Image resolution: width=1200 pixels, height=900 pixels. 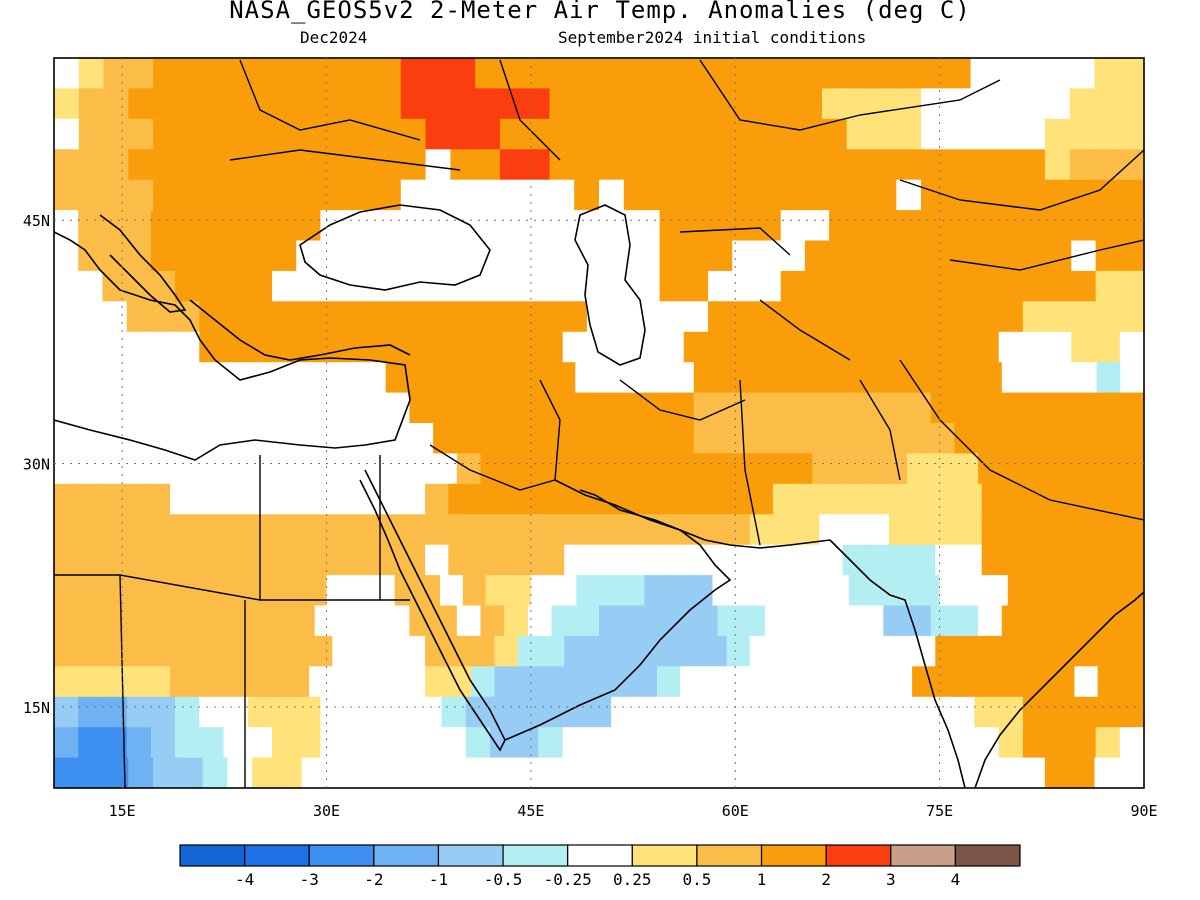 What do you see at coordinates (632, 879) in the screenshot?
I see `colorbar-label: 0.25` at bounding box center [632, 879].